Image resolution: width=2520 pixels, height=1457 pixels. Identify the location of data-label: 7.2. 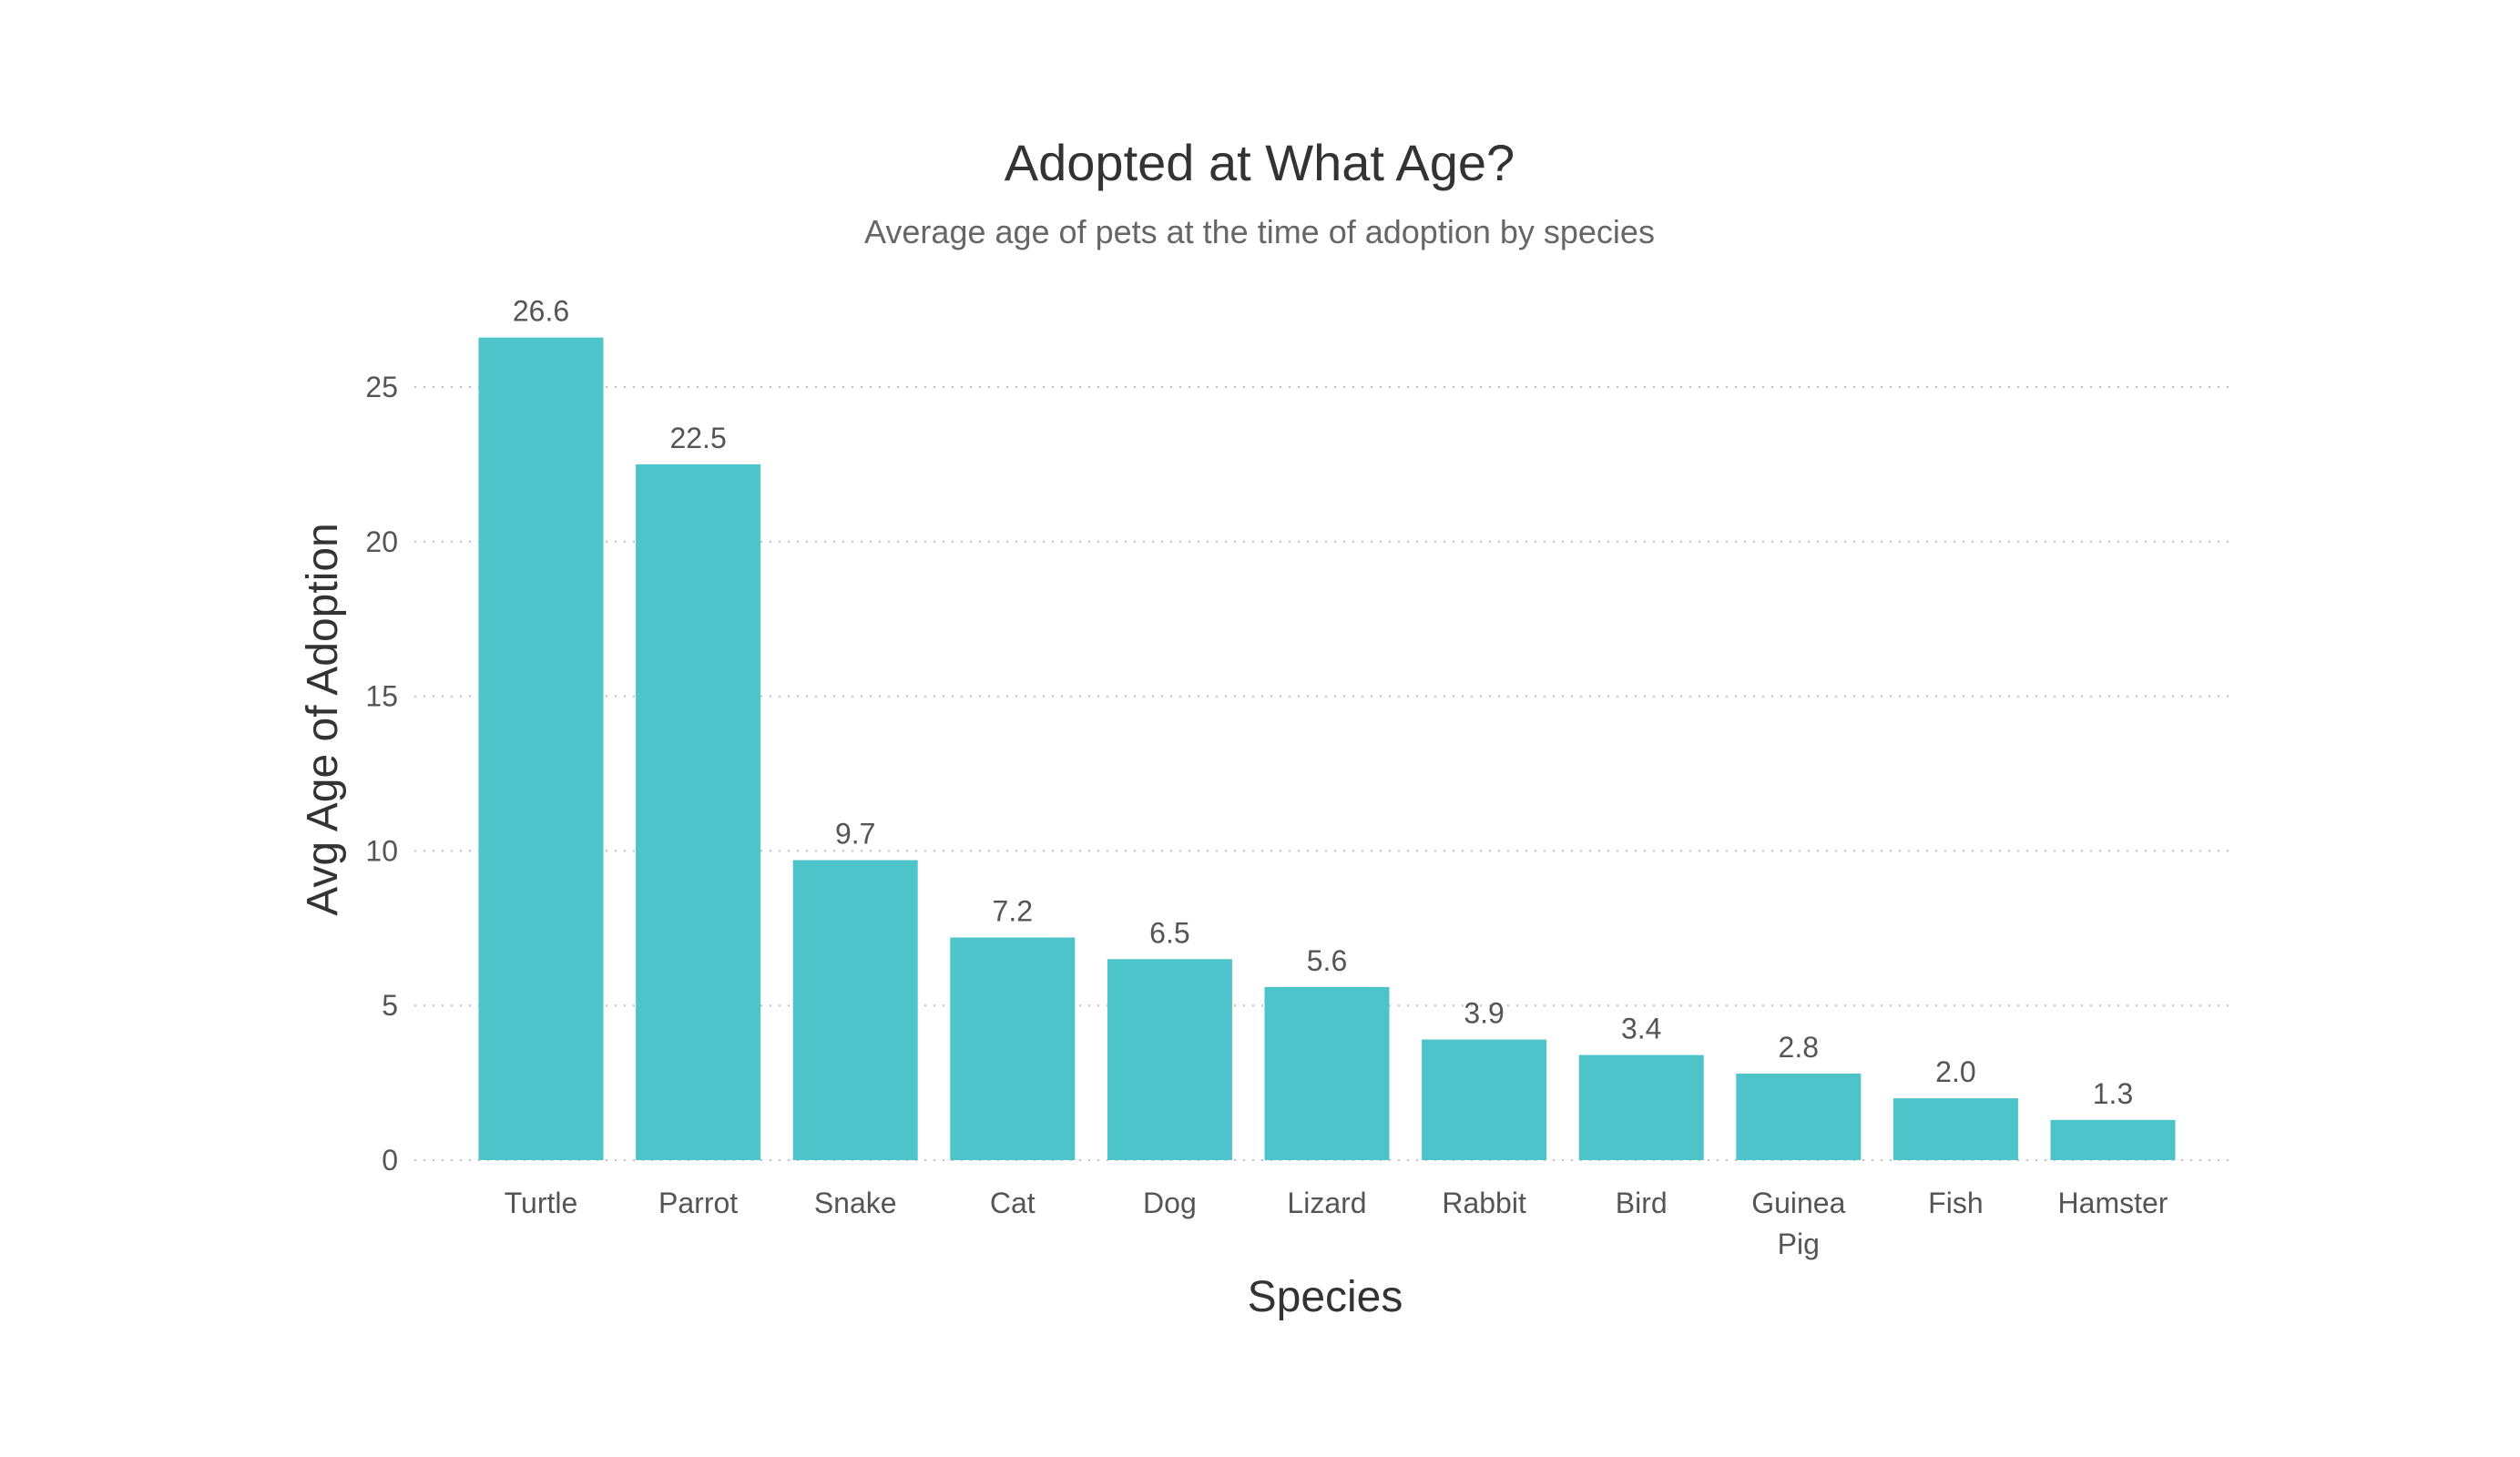
(1013, 911).